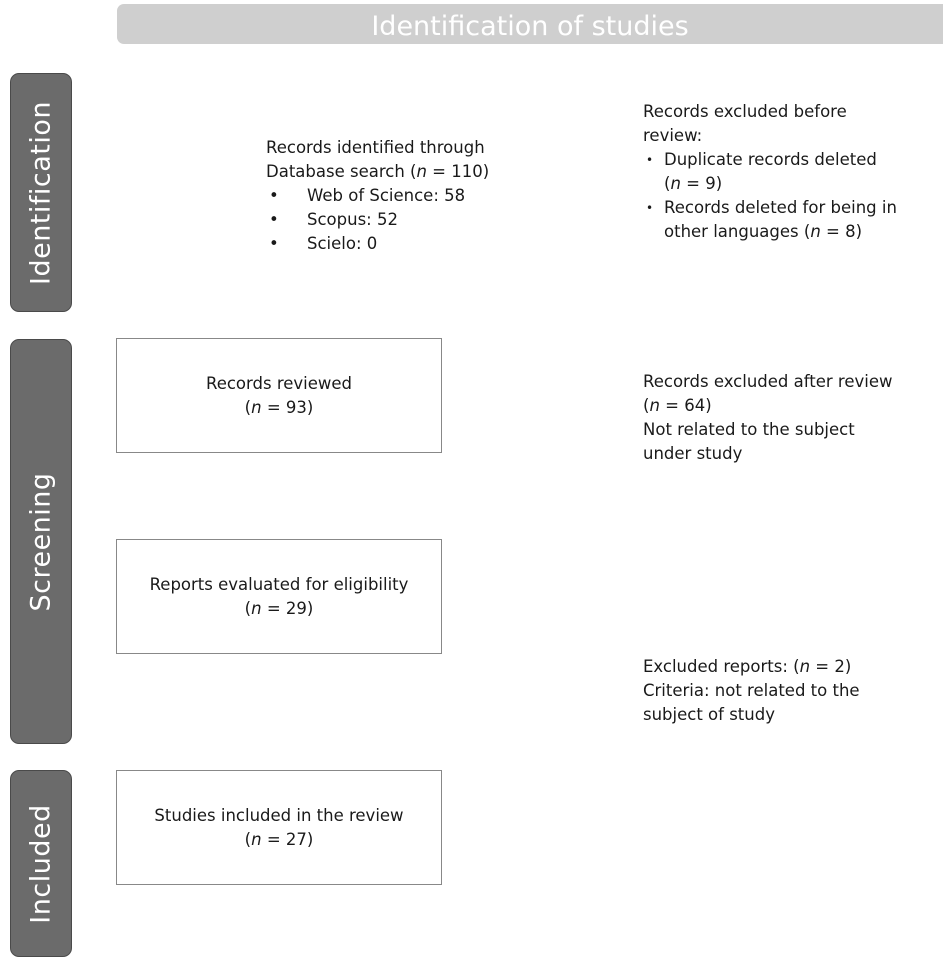 The width and height of the screenshot is (943, 957). I want to click on records-reviewed-label: Records reviewed, so click(279, 383).